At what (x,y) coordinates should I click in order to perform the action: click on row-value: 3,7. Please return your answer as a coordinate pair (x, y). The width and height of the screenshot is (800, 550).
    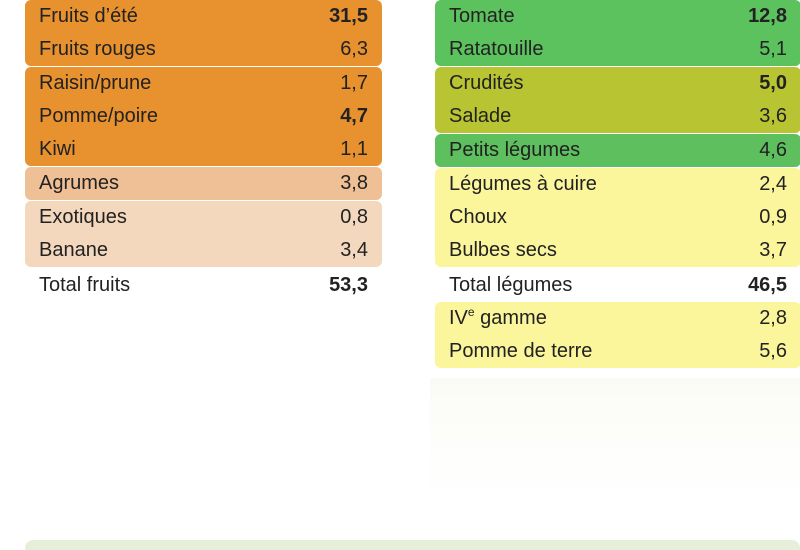
    Looking at the image, I should click on (773, 250).